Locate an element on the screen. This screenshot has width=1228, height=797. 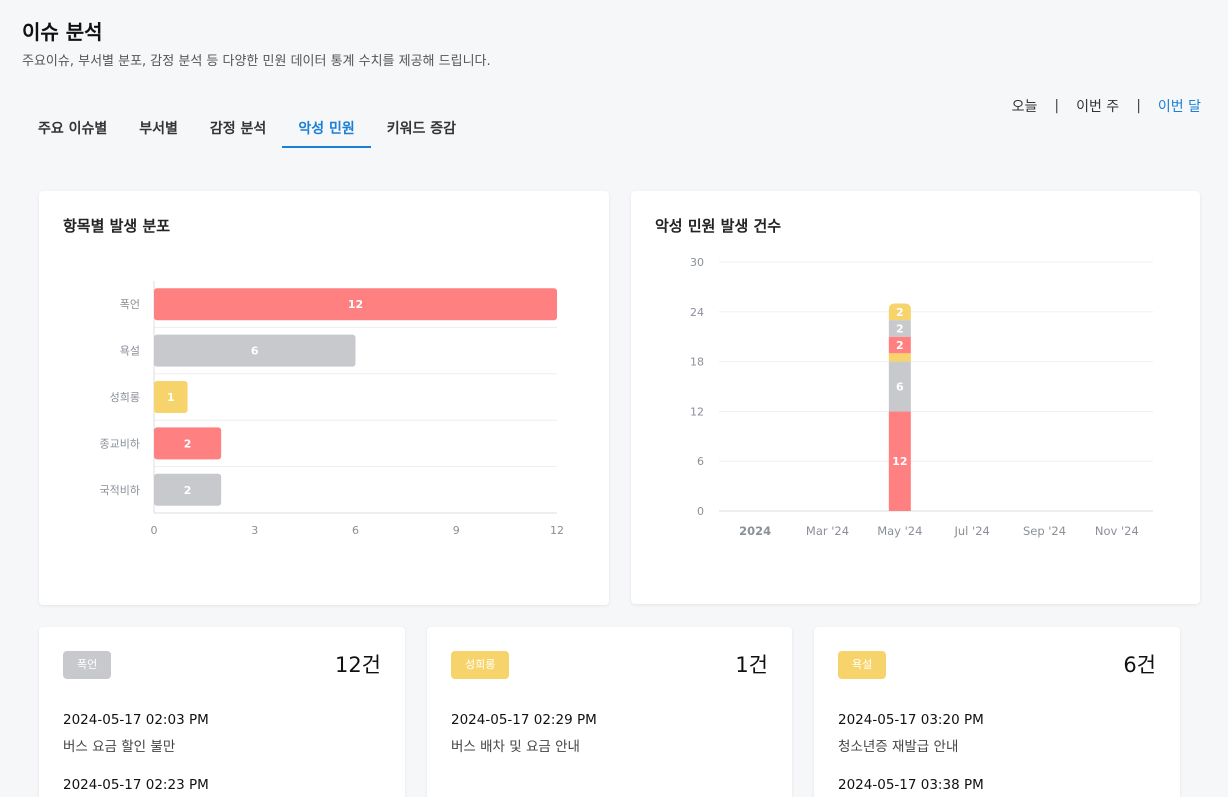
x-tick-label: 12 is located at coordinates (557, 530).